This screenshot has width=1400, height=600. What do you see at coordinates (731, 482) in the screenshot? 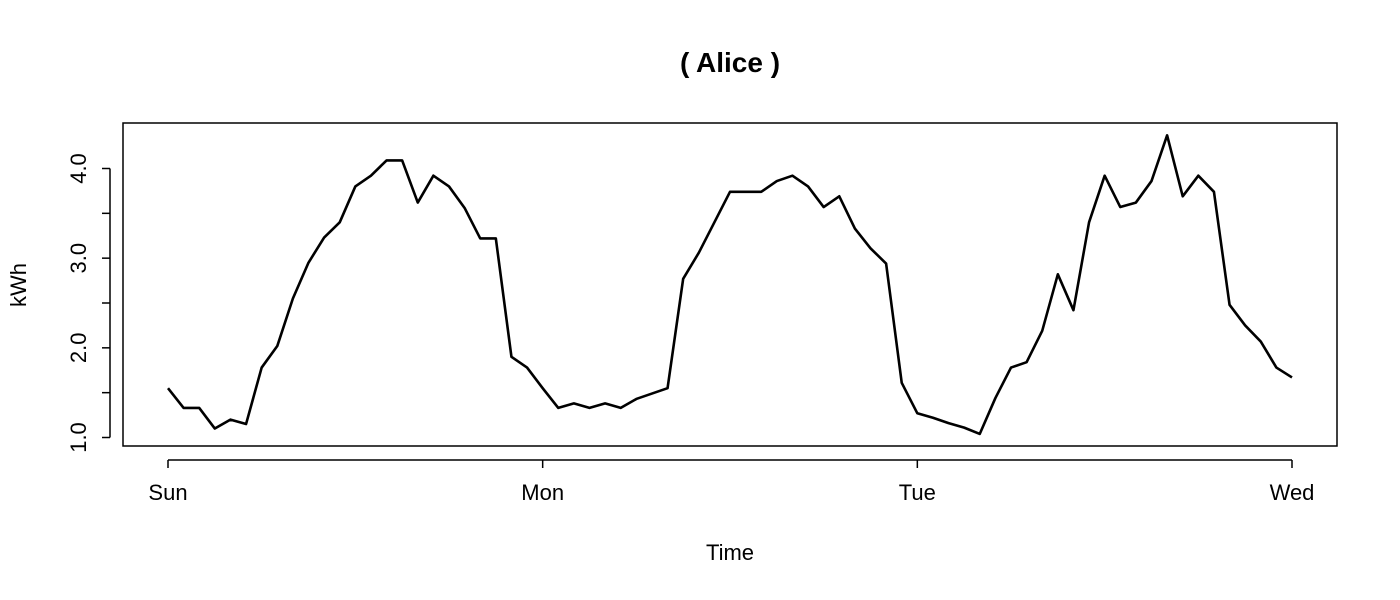
I see `x-axis: Sun Mon Tue Wed` at bounding box center [731, 482].